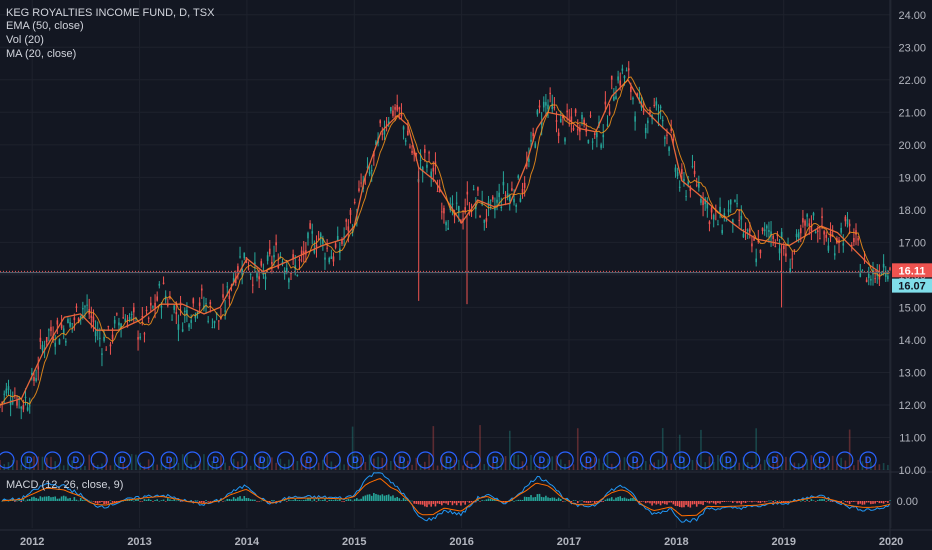  What do you see at coordinates (912, 471) in the screenshot?
I see `y-tick-label: 10.00` at bounding box center [912, 471].